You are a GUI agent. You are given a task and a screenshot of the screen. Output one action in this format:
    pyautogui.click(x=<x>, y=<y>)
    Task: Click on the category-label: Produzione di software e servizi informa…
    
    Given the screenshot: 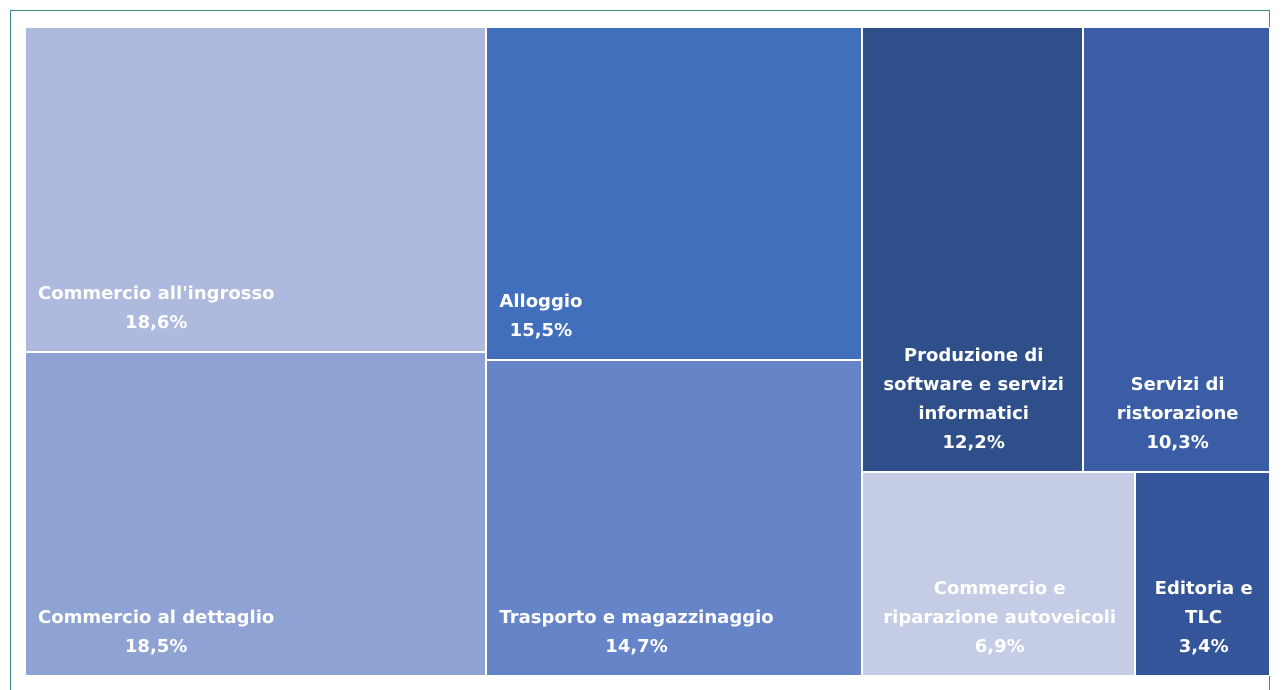 What is the action you would take?
    pyautogui.click(x=973, y=385)
    